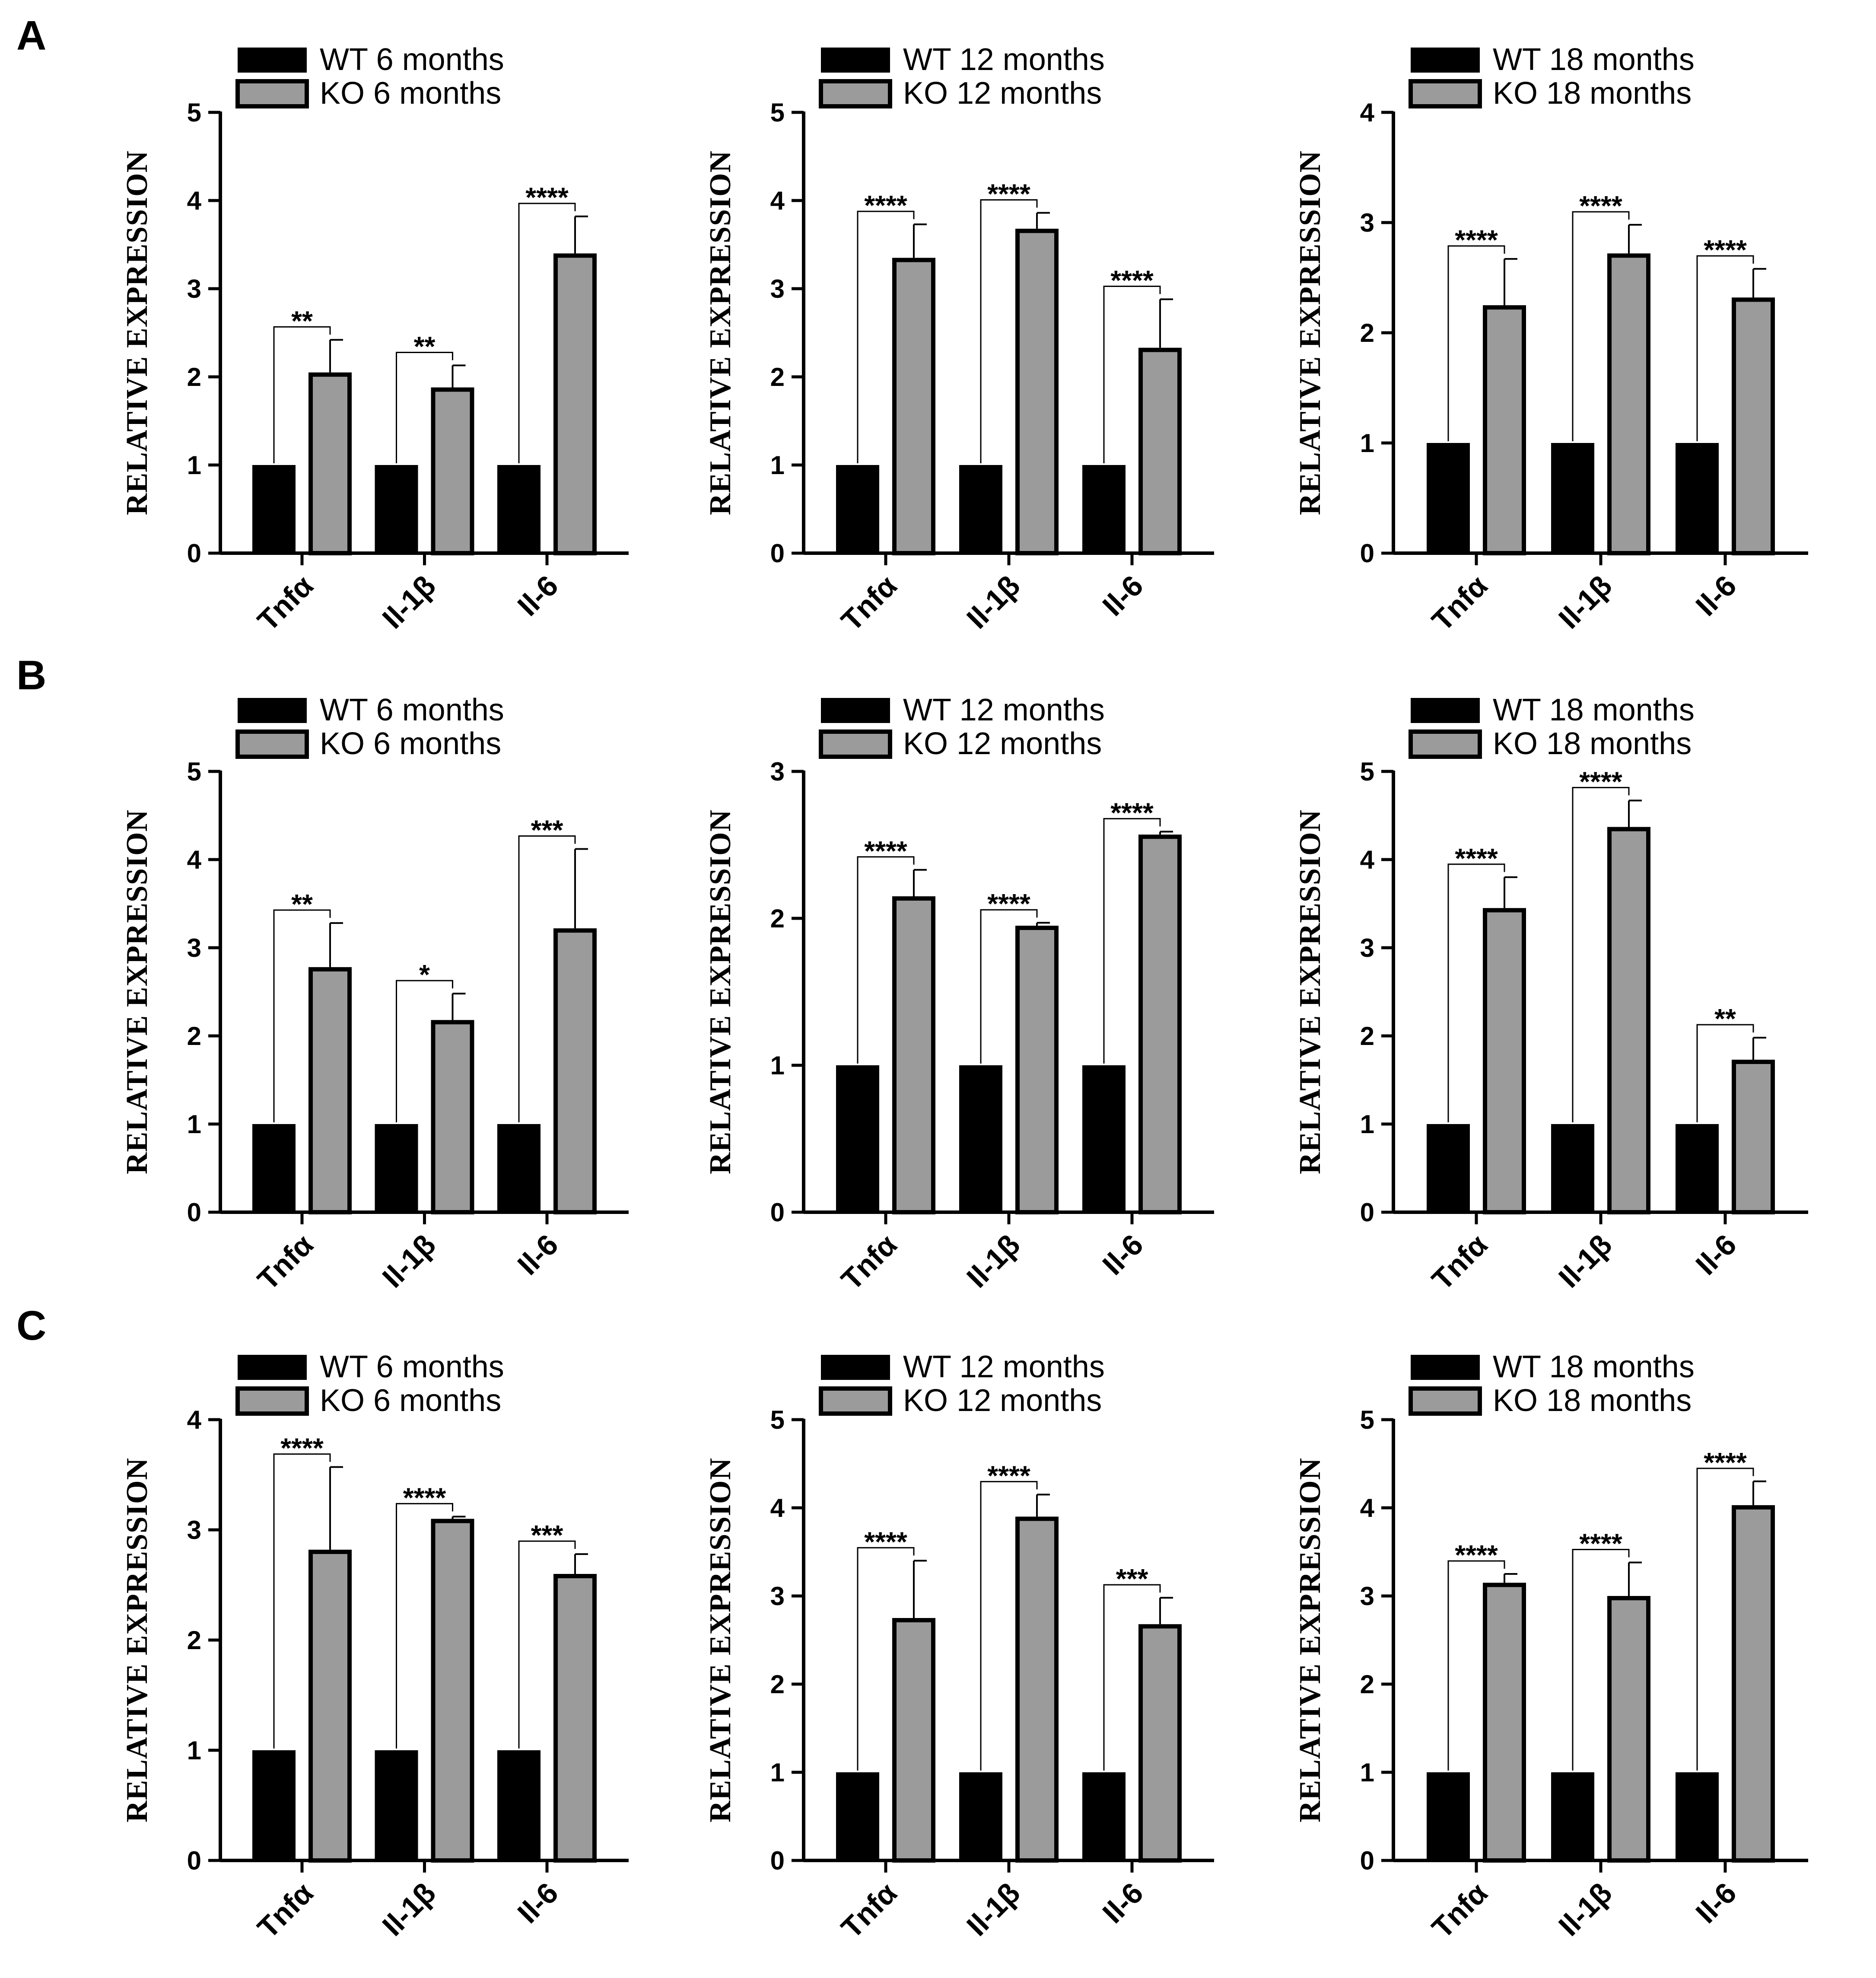  I want to click on panel-letter: B, so click(31, 675).